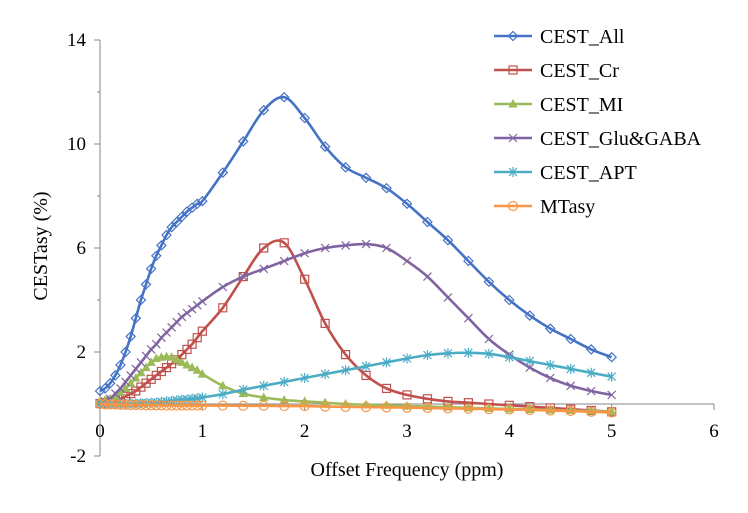 The height and width of the screenshot is (513, 748). Describe the element at coordinates (513, 206) in the screenshot. I see `legend-marker-mtasy` at that location.